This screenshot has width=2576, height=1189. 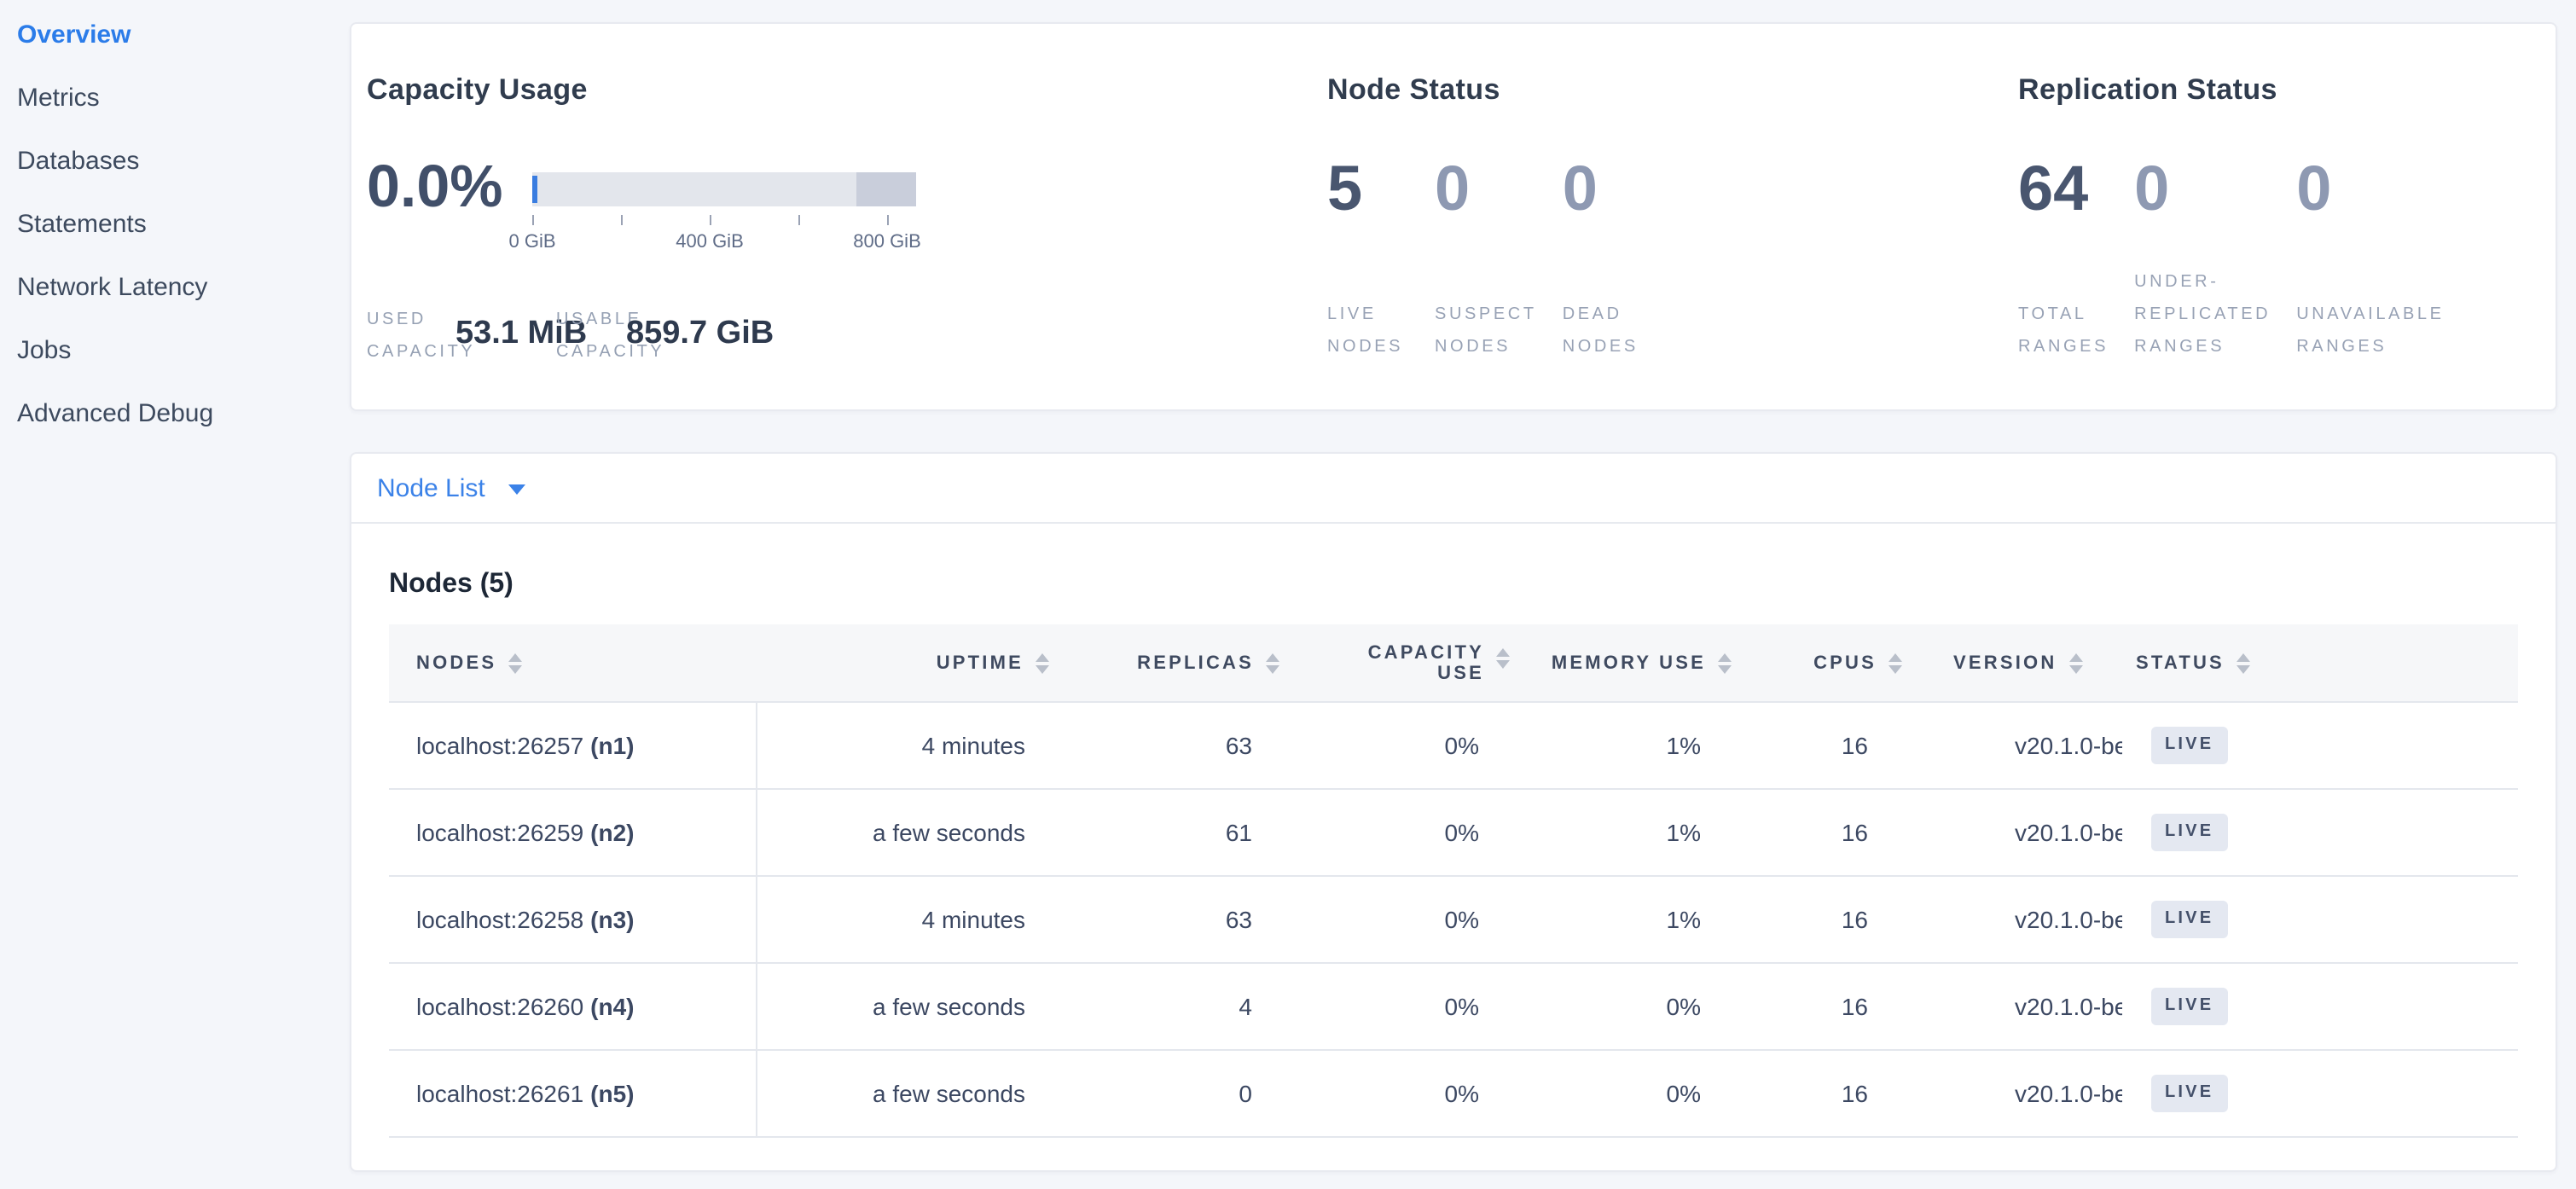 I want to click on total-ranges-stat: 64 TOTAL RANGES, so click(x=2063, y=260).